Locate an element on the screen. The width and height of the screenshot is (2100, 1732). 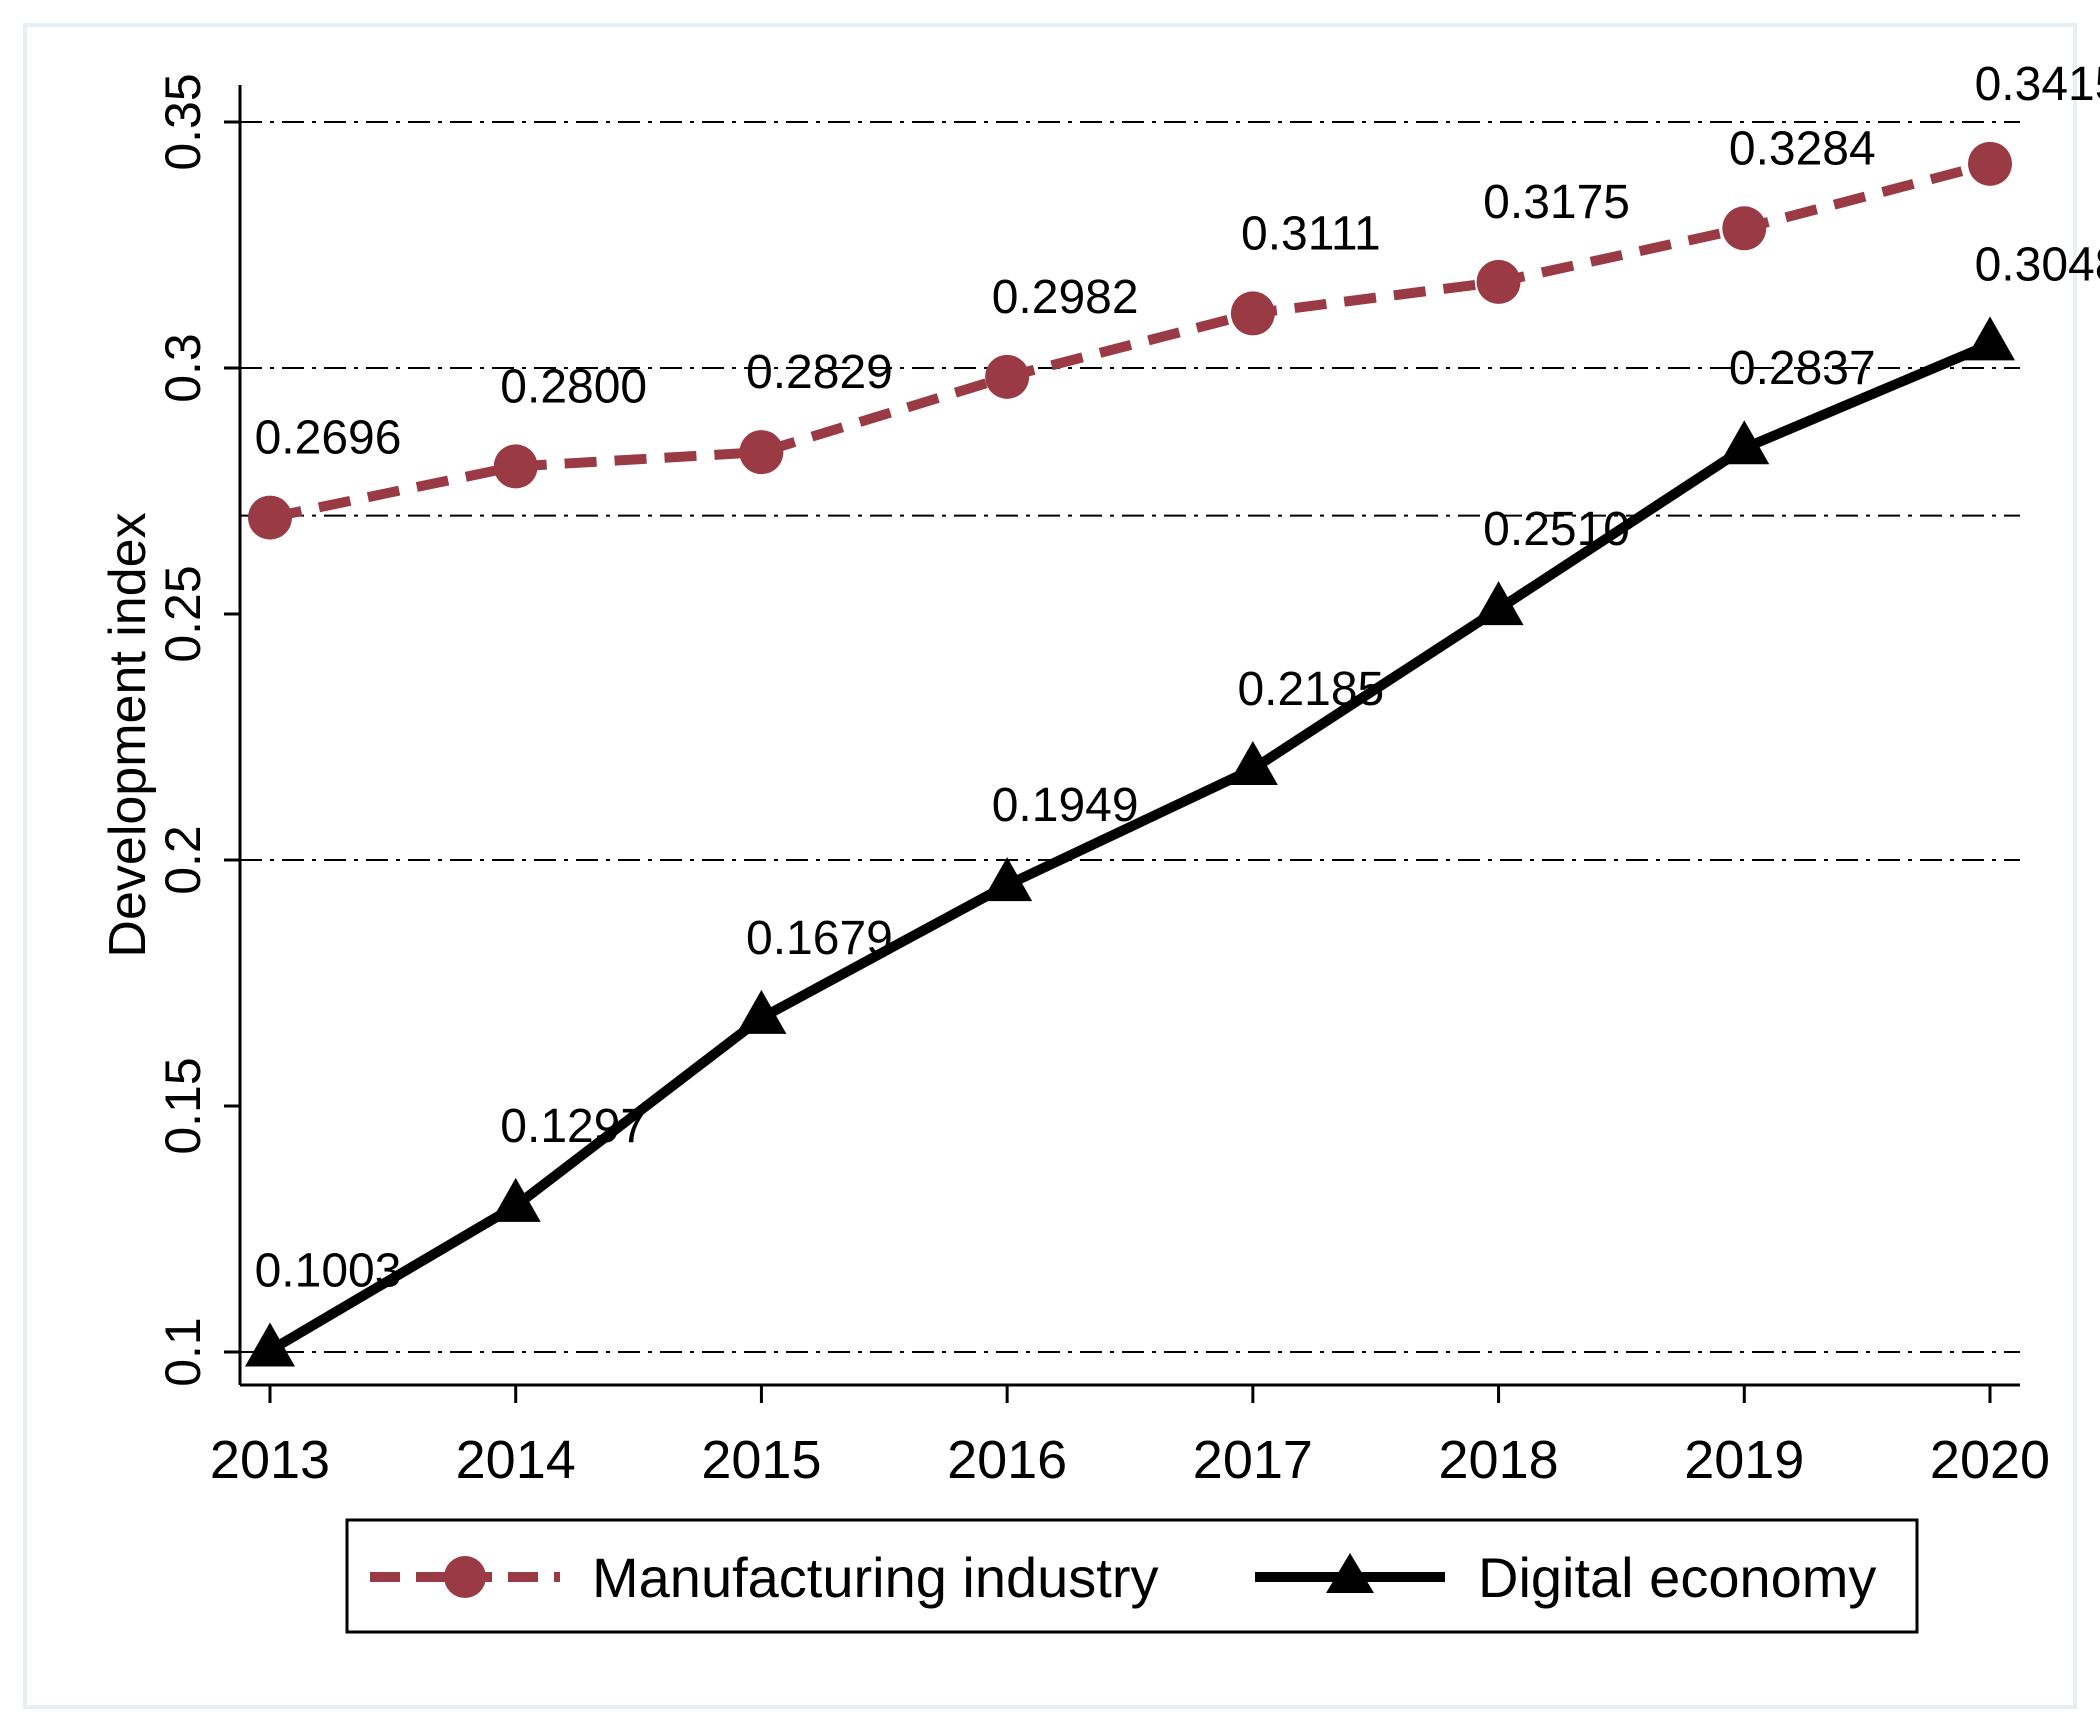
y-tick-label: 0.15 is located at coordinates (183, 1105).